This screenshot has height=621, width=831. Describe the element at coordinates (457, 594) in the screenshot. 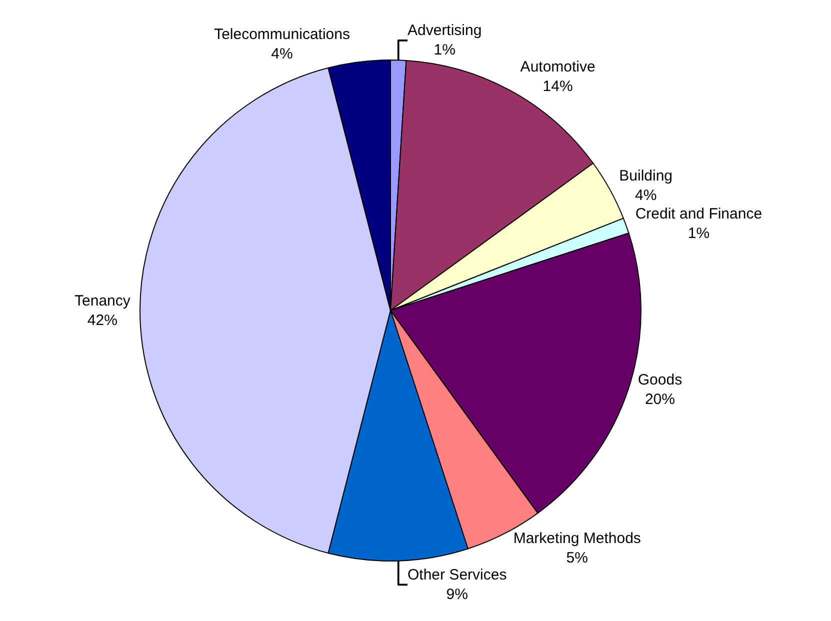

I see `data-label: 9%` at that location.